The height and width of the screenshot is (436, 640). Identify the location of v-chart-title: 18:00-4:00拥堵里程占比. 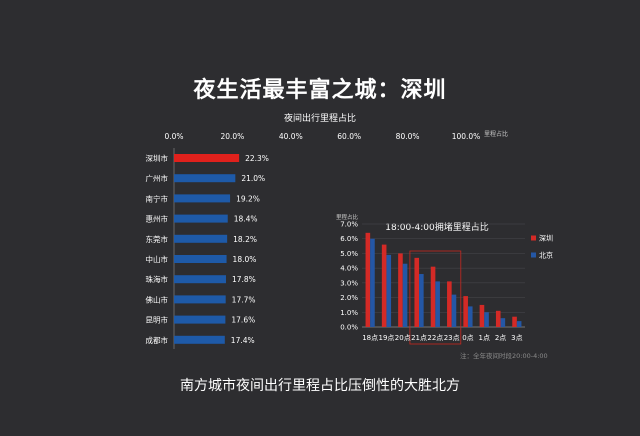
(436, 227).